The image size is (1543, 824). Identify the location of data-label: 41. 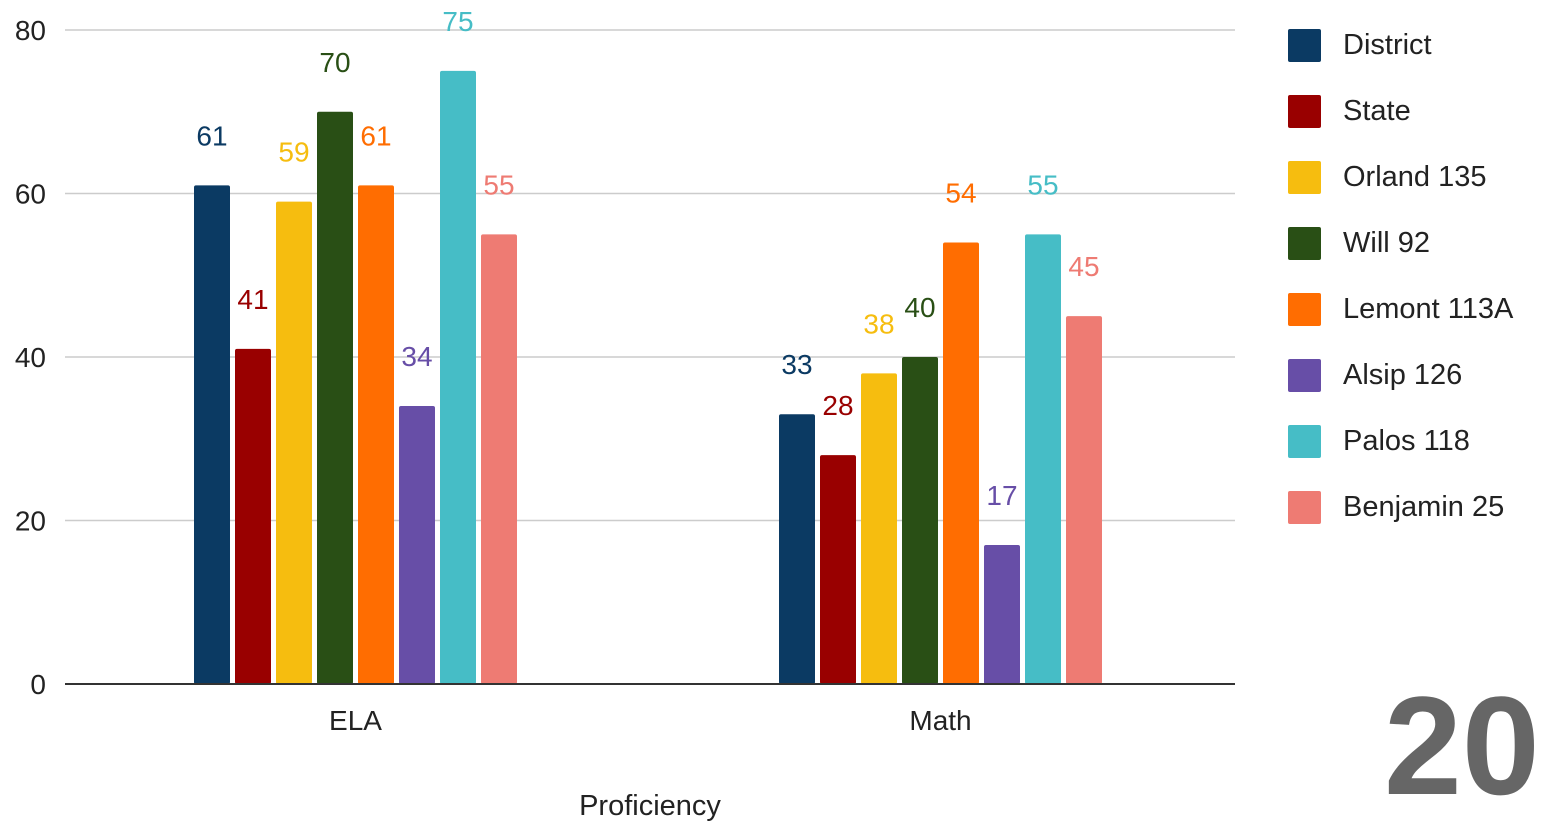
(252, 299).